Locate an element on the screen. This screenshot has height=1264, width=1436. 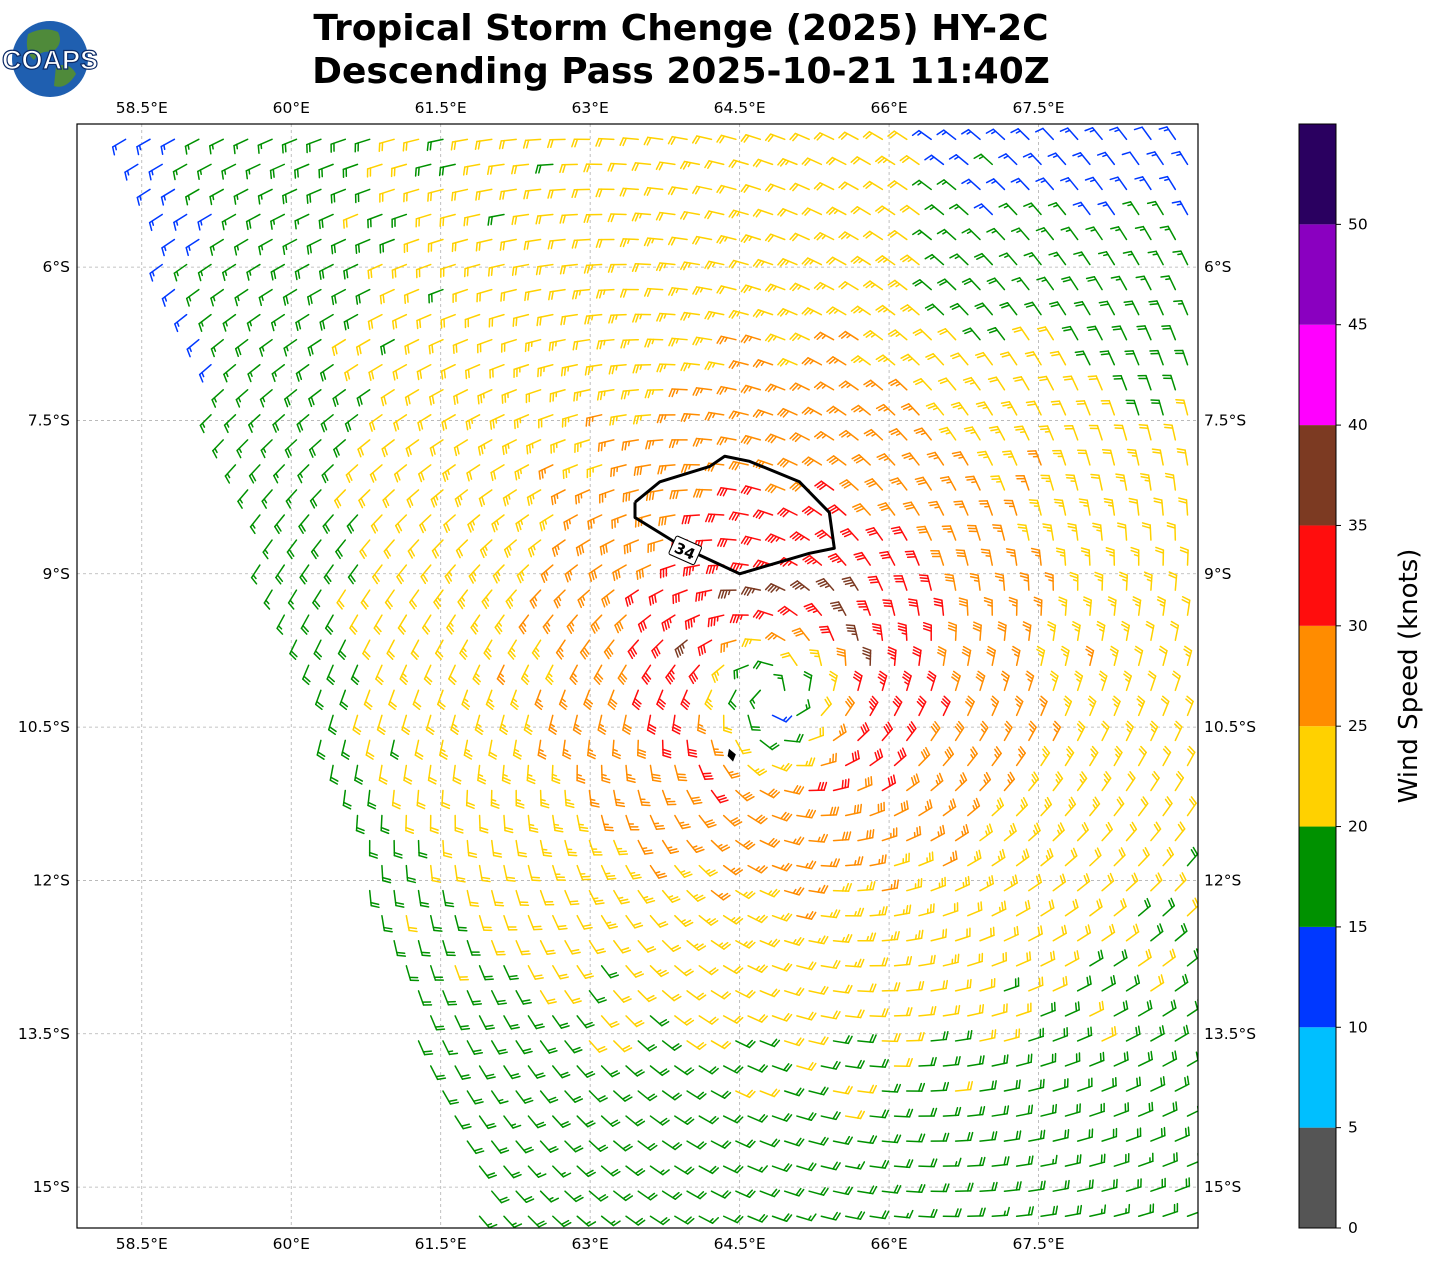
colorbar-segment is located at coordinates (1317, 475).